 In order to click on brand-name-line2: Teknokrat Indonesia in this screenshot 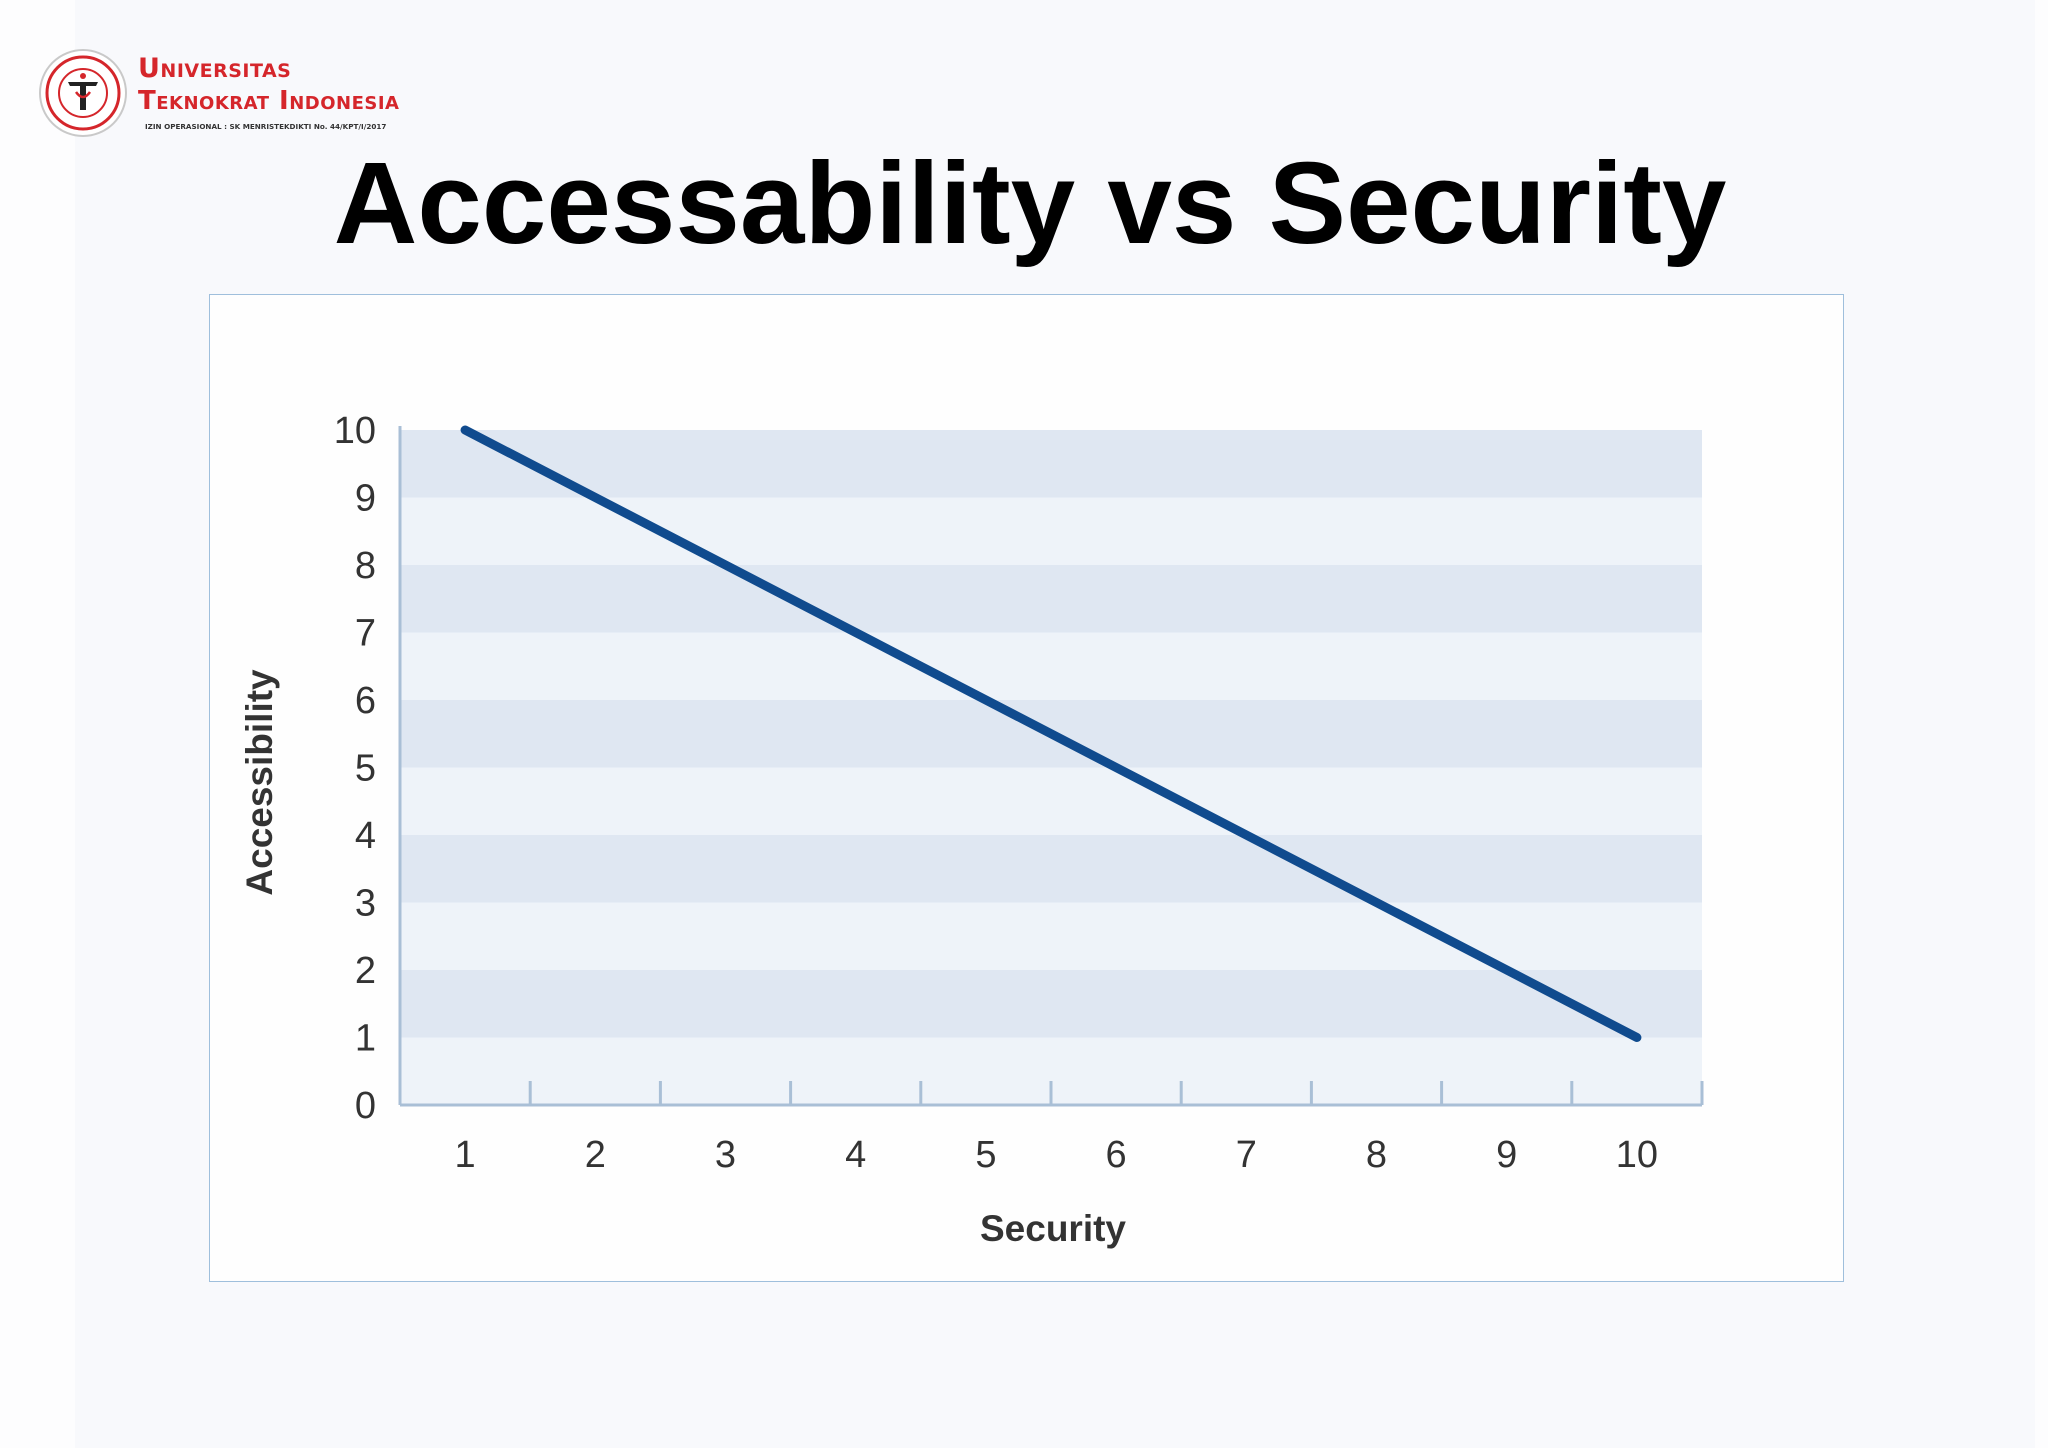, I will do `click(269, 101)`.